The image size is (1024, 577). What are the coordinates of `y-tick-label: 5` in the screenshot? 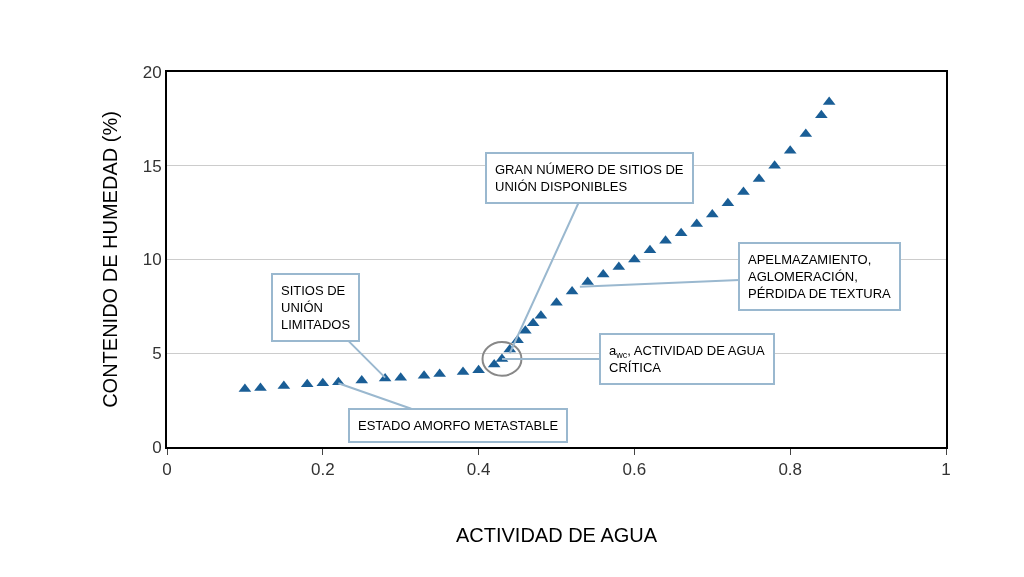 It's located at (157, 354).